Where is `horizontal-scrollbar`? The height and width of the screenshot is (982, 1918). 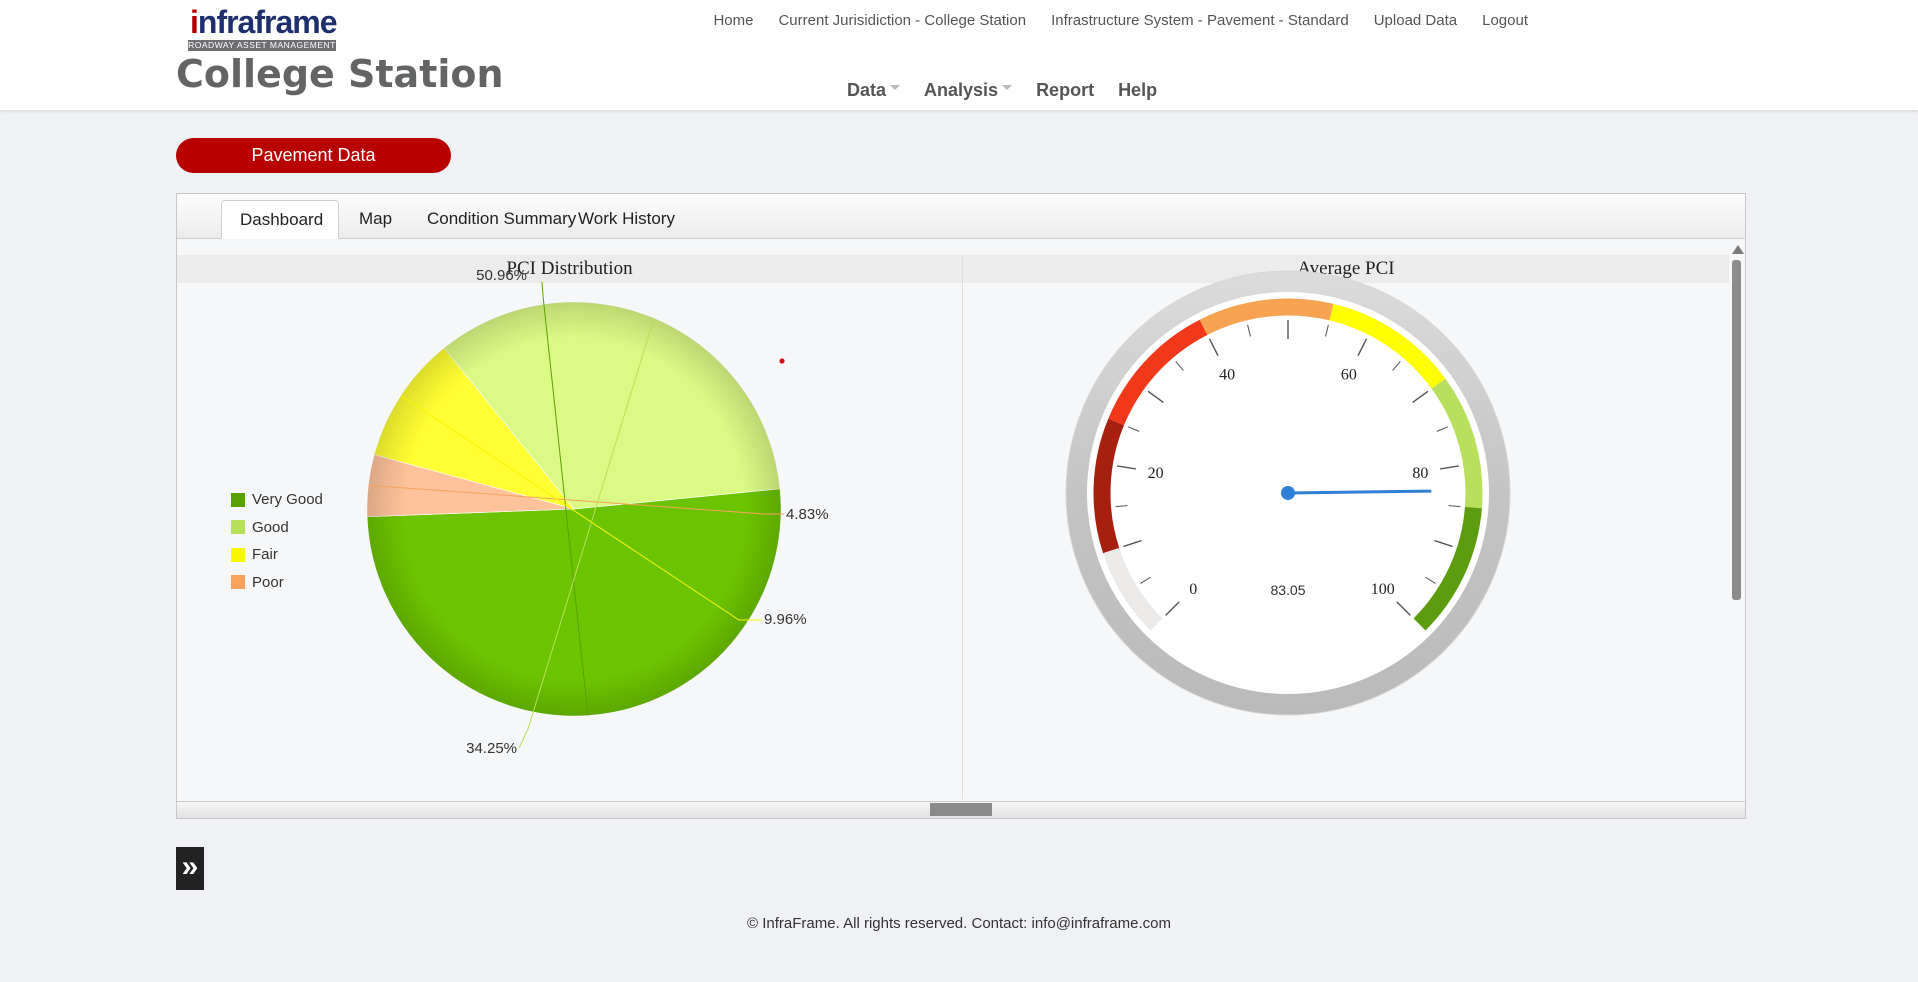 horizontal-scrollbar is located at coordinates (961, 809).